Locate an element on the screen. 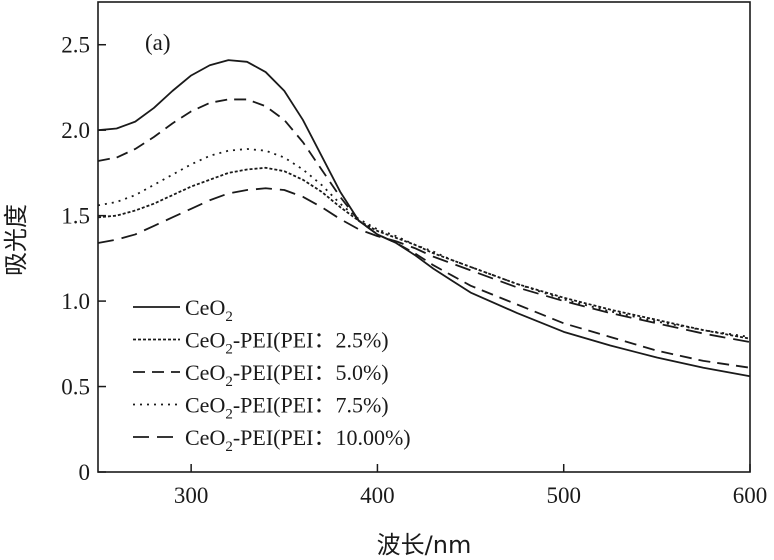 The height and width of the screenshot is (560, 774). panel-label: (a) is located at coordinates (158, 42).